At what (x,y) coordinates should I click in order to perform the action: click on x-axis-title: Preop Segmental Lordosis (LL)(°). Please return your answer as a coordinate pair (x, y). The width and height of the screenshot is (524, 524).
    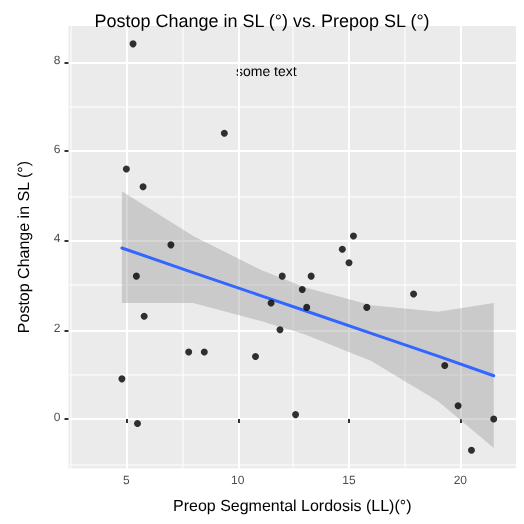
    Looking at the image, I should click on (292, 506).